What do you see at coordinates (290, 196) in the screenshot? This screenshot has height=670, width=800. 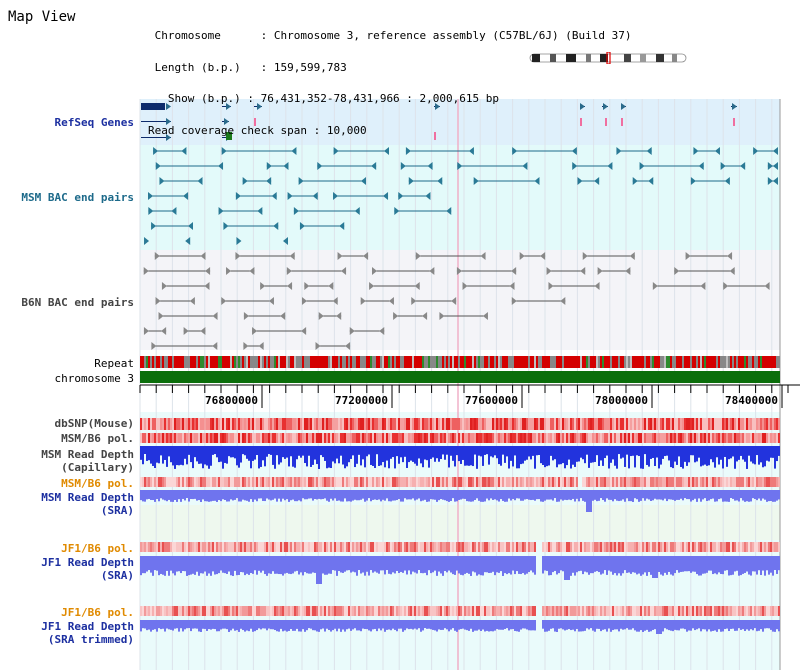 I see `msm-bac-end` at bounding box center [290, 196].